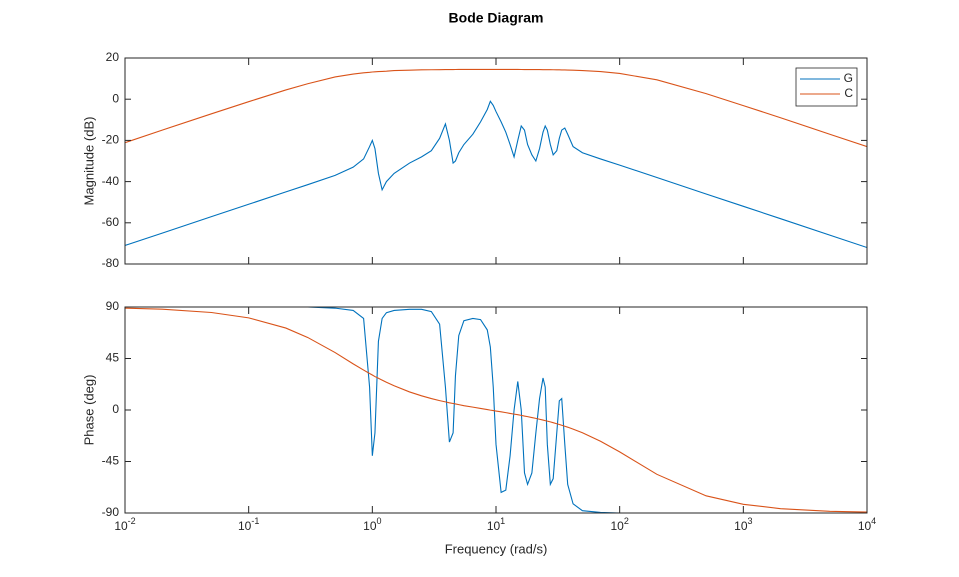 The width and height of the screenshot is (959, 577). What do you see at coordinates (848, 93) in the screenshot?
I see `legend-label: C` at bounding box center [848, 93].